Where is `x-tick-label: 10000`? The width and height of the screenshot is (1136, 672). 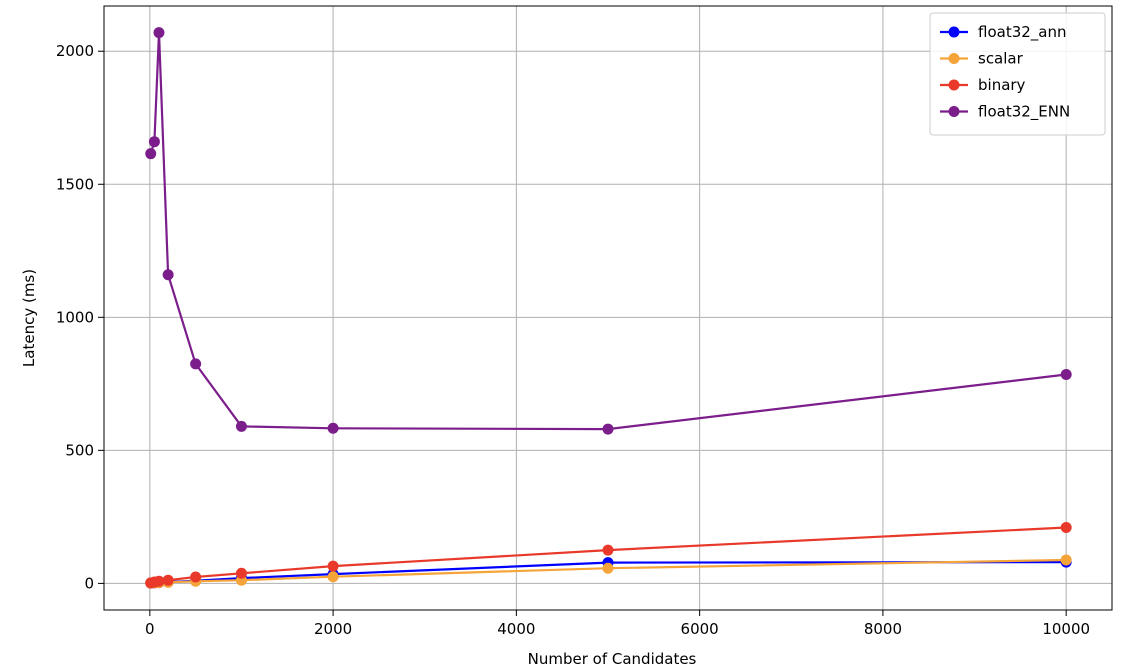 x-tick-label: 10000 is located at coordinates (1066, 629).